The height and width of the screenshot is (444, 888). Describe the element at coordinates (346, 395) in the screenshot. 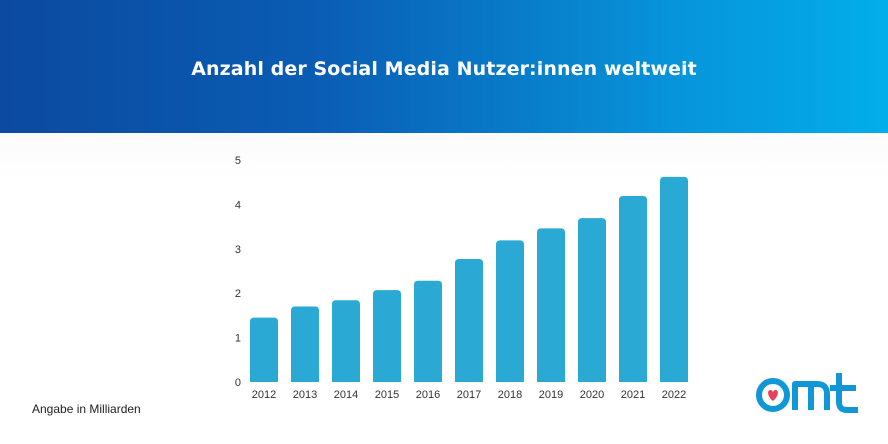

I see `x-tick-label: 2014` at that location.